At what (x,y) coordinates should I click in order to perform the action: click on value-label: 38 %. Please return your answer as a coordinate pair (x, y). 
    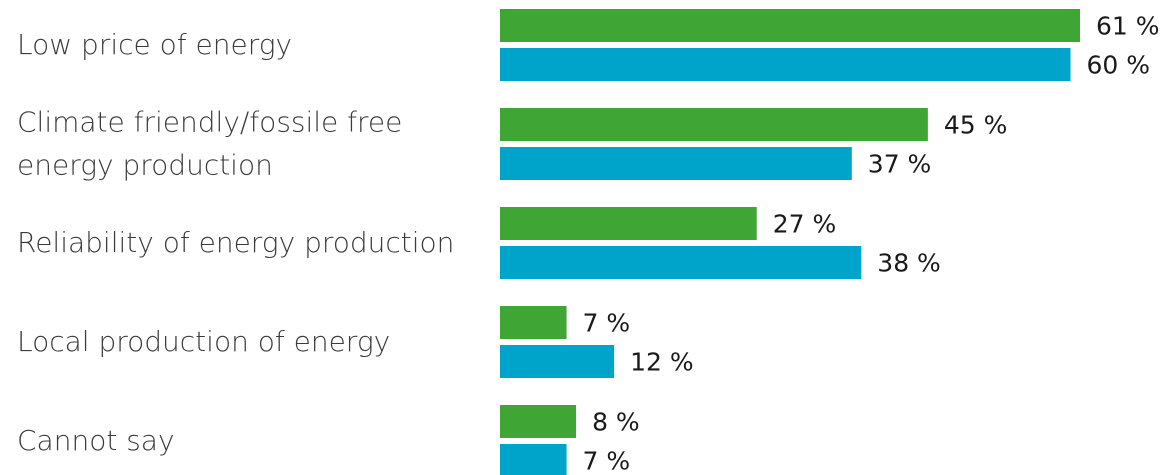
    Looking at the image, I should click on (909, 263).